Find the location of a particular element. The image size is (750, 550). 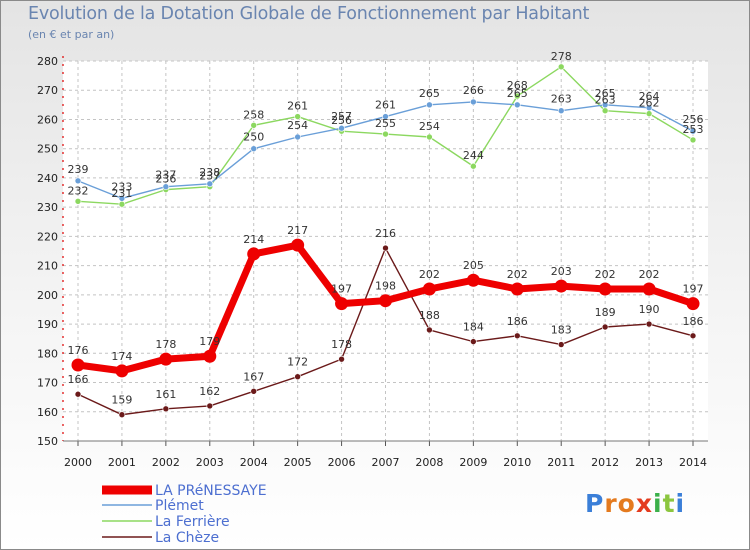

data-label: 233 is located at coordinates (121, 186).